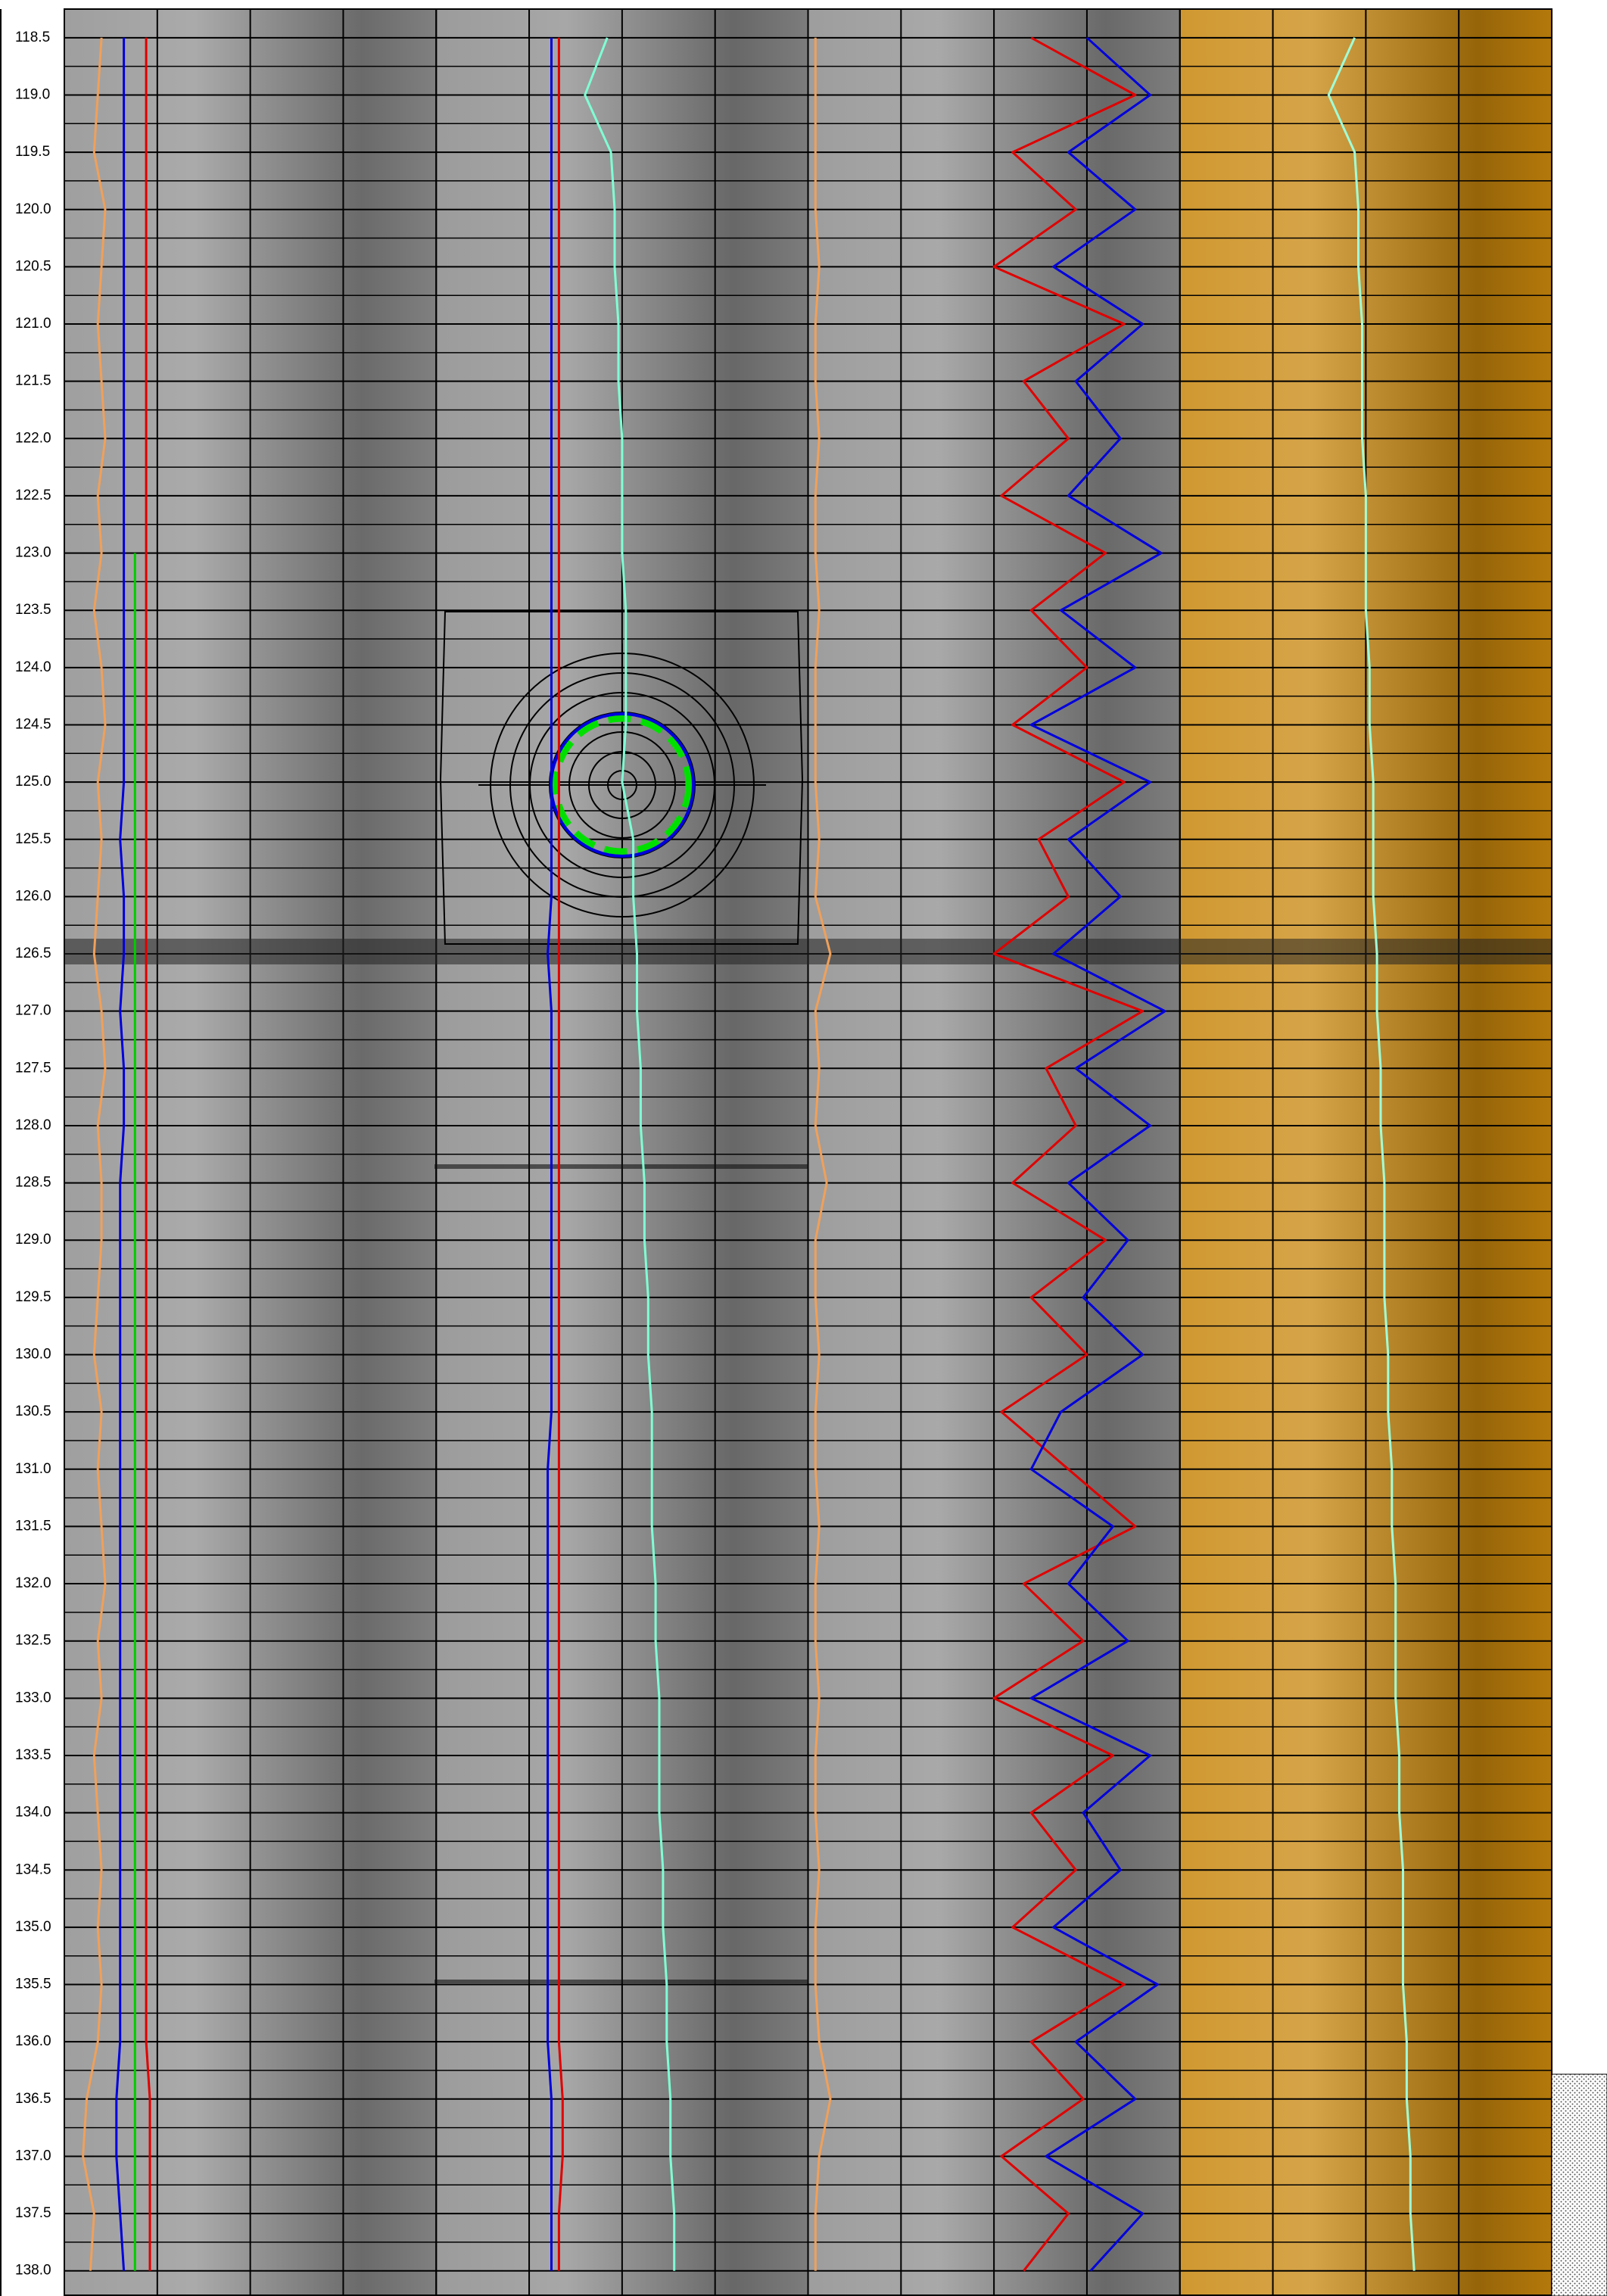 This screenshot has width=1607, height=2296. Describe the element at coordinates (33, 1869) in the screenshot. I see `depth-label: 134.5` at that location.